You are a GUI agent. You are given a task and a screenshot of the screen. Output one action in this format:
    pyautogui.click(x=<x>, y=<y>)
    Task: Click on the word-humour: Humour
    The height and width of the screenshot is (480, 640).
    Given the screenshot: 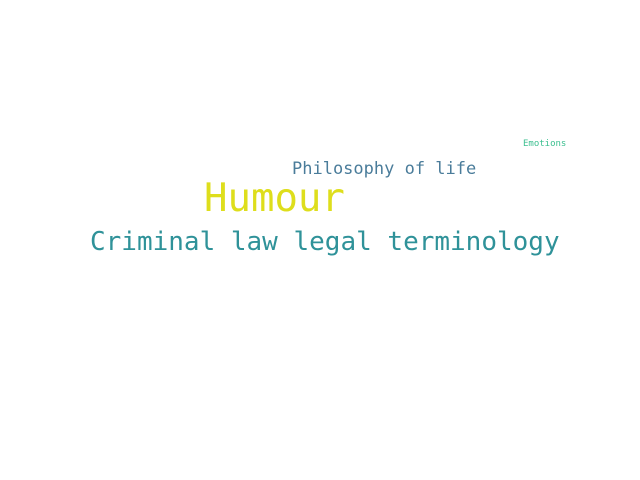 What is the action you would take?
    pyautogui.click(x=274, y=198)
    